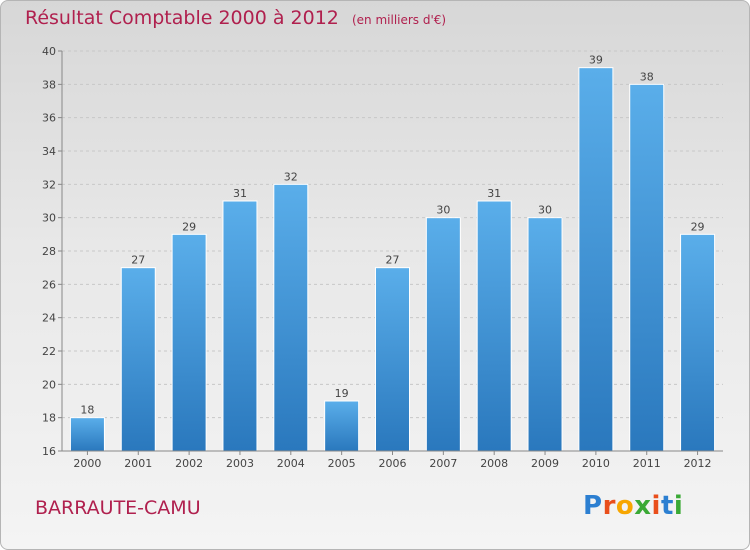 The image size is (750, 550). Describe the element at coordinates (342, 463) in the screenshot. I see `x-tick-label: 2005` at that location.